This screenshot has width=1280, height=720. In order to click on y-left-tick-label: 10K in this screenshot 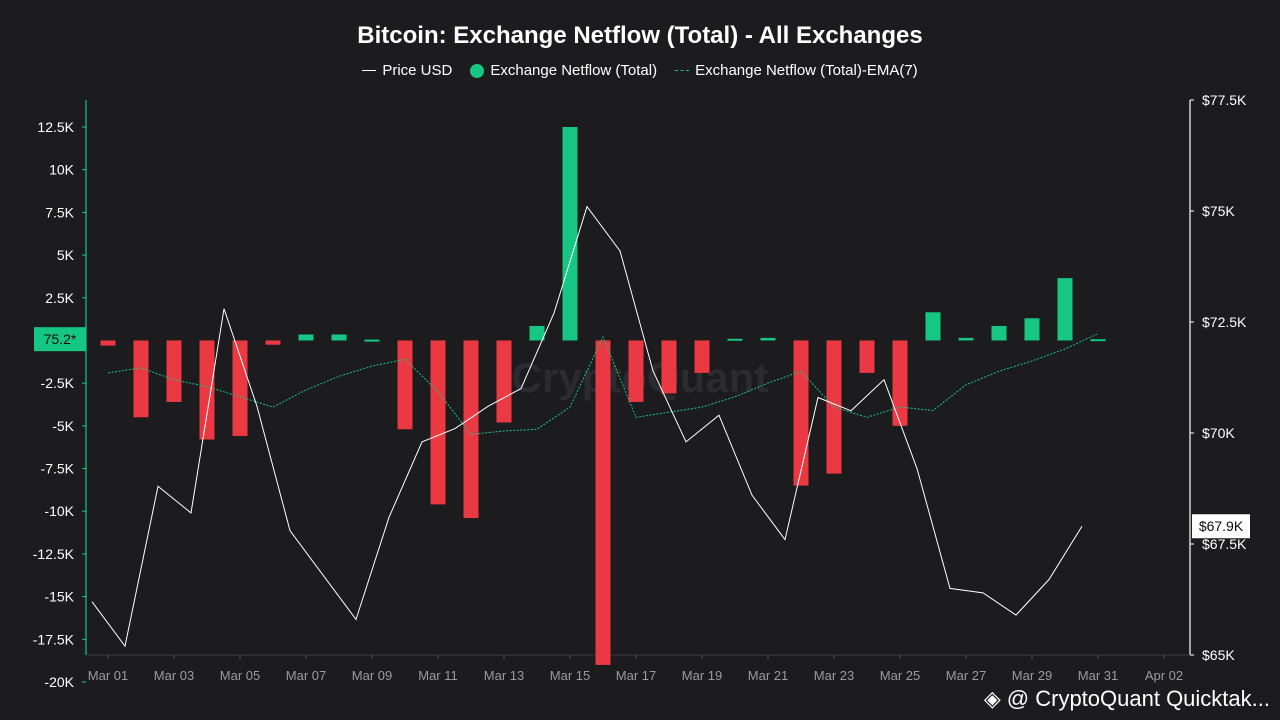, I will do `click(62, 170)`.